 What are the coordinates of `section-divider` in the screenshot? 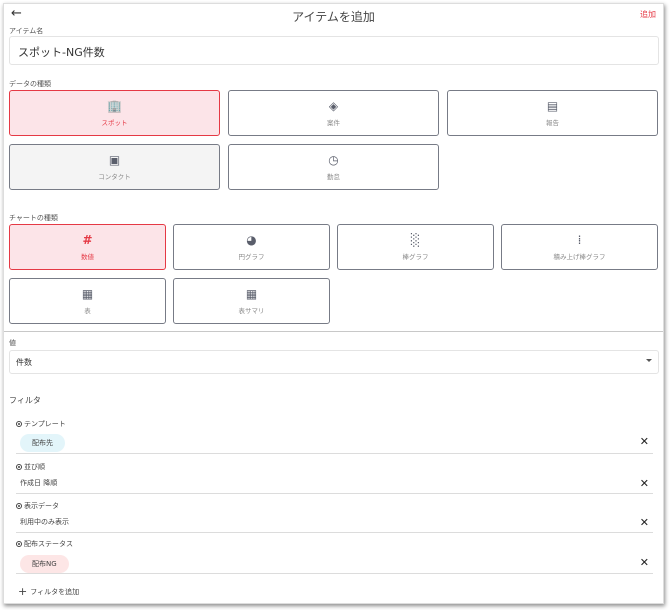 It's located at (333, 331).